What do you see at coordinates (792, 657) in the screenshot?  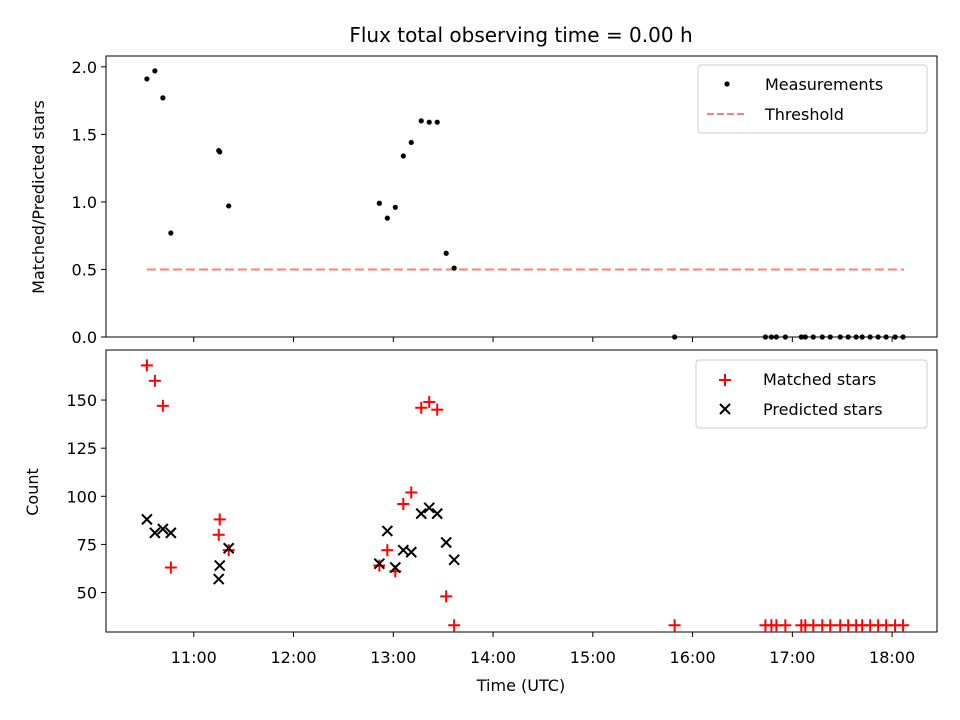 I see `x-tick-label: 17:00` at bounding box center [792, 657].